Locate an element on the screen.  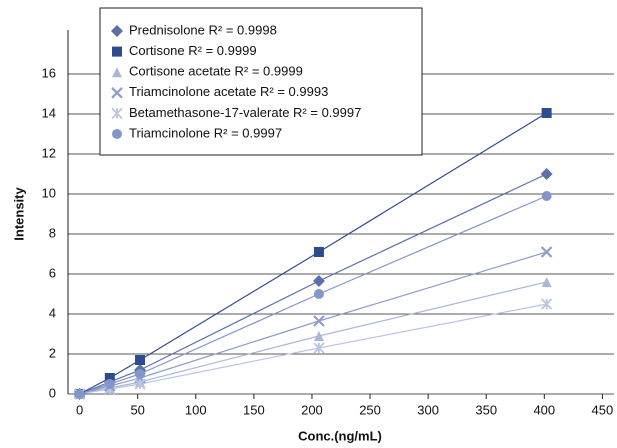
y-tick-label: 8 is located at coordinates (52, 232).